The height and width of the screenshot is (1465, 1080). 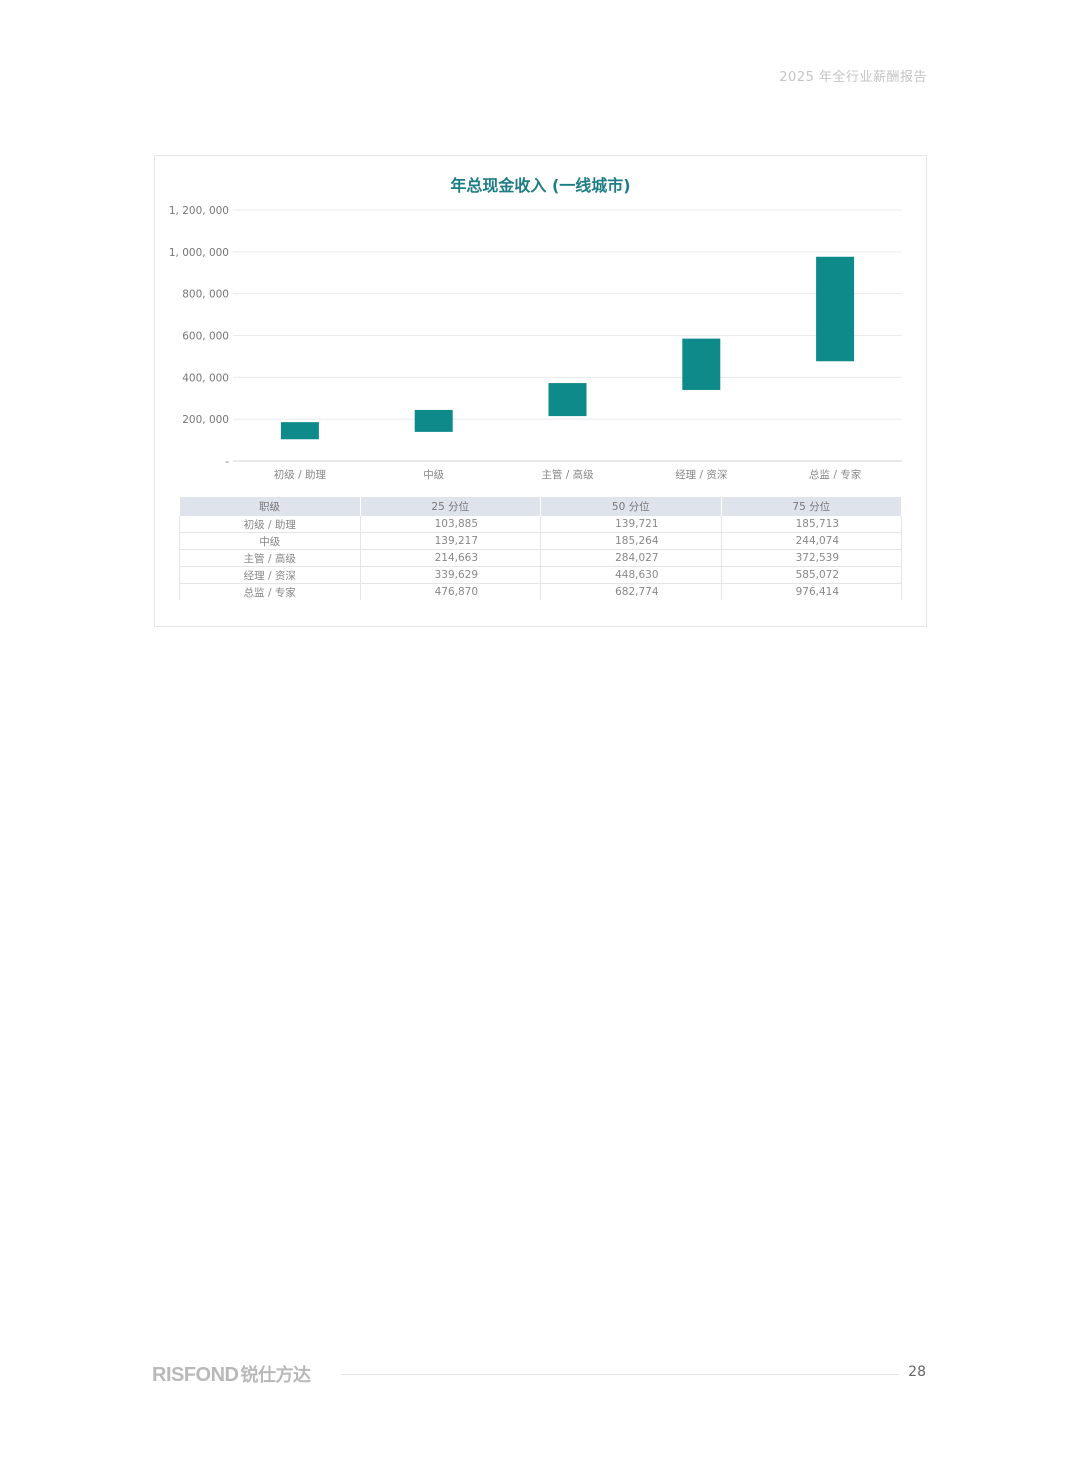 What do you see at coordinates (811, 524) in the screenshot?
I see `table-cell-p75: 185,713` at bounding box center [811, 524].